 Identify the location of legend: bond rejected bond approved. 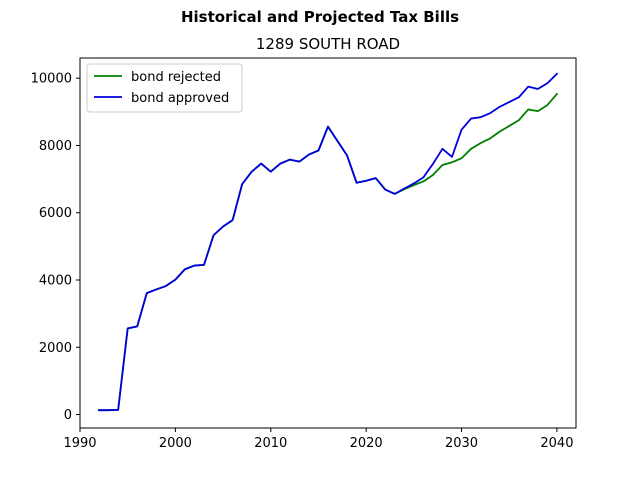
(164, 88).